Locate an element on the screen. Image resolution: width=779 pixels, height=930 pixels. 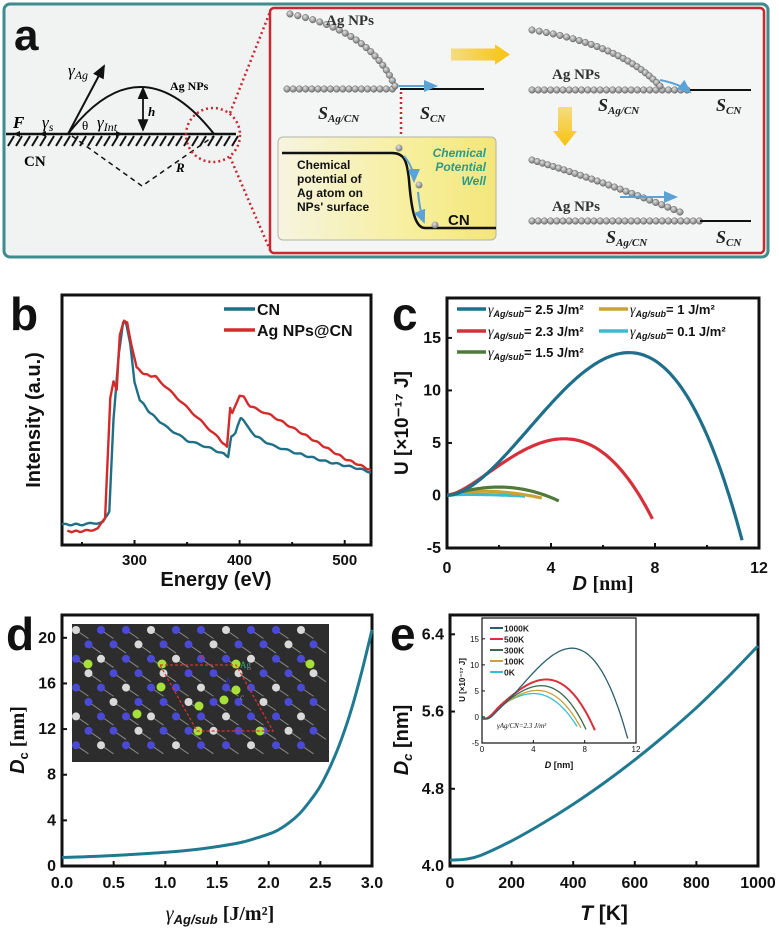
inset-y-tick-label: 15 is located at coordinates (474, 639).